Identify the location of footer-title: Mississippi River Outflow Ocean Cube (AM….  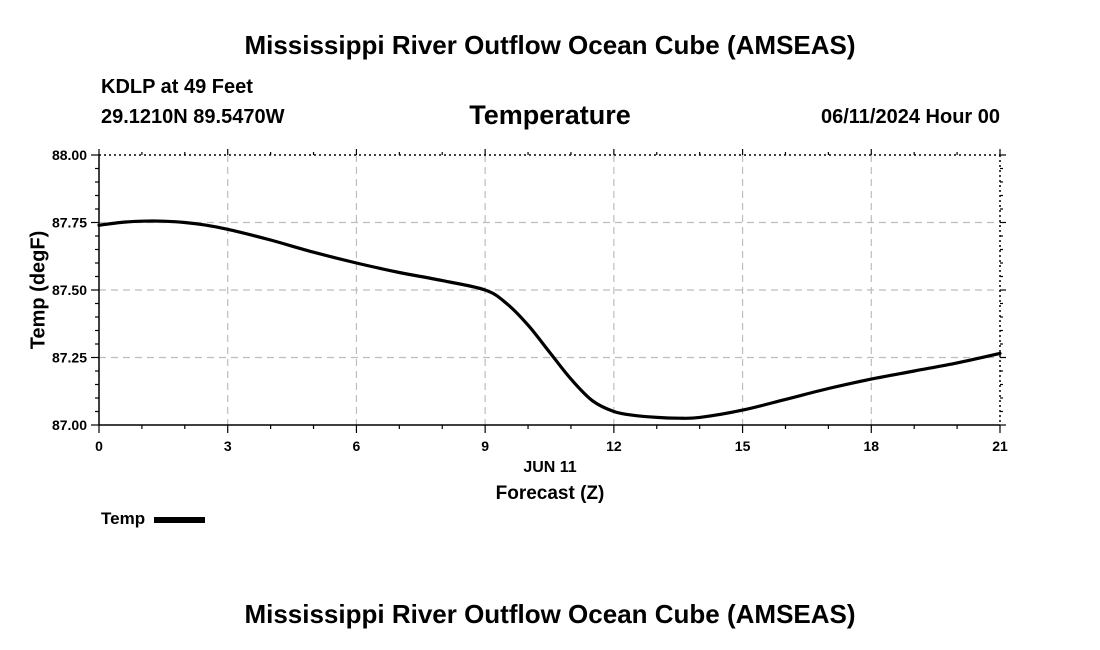
(550, 614).